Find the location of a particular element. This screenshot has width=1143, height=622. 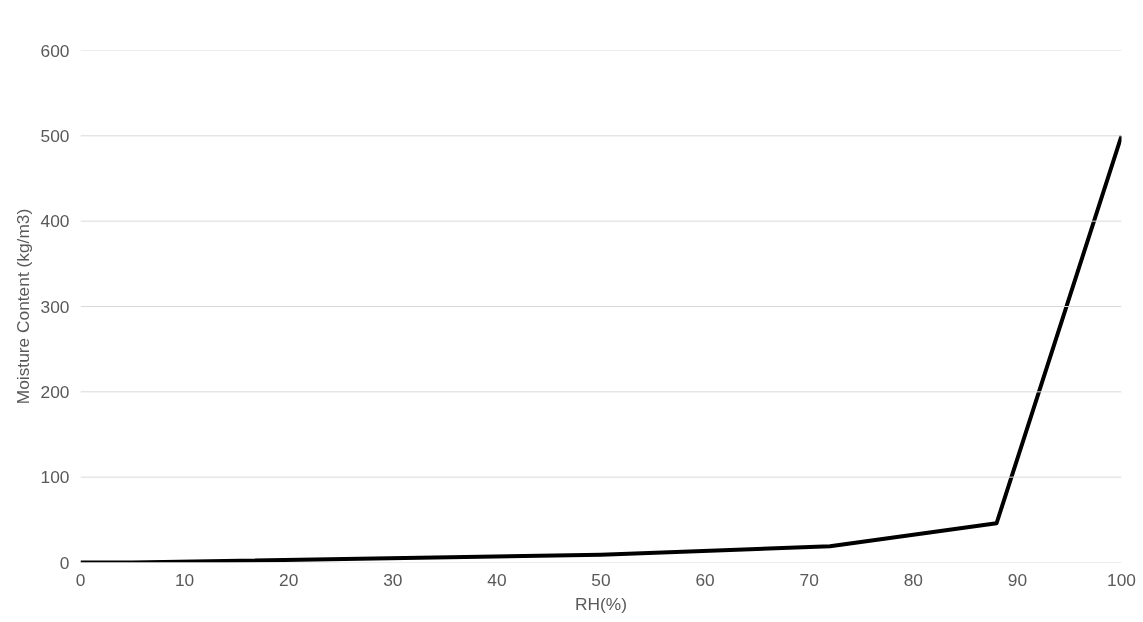

y-tick-label: 400 is located at coordinates (55, 221).